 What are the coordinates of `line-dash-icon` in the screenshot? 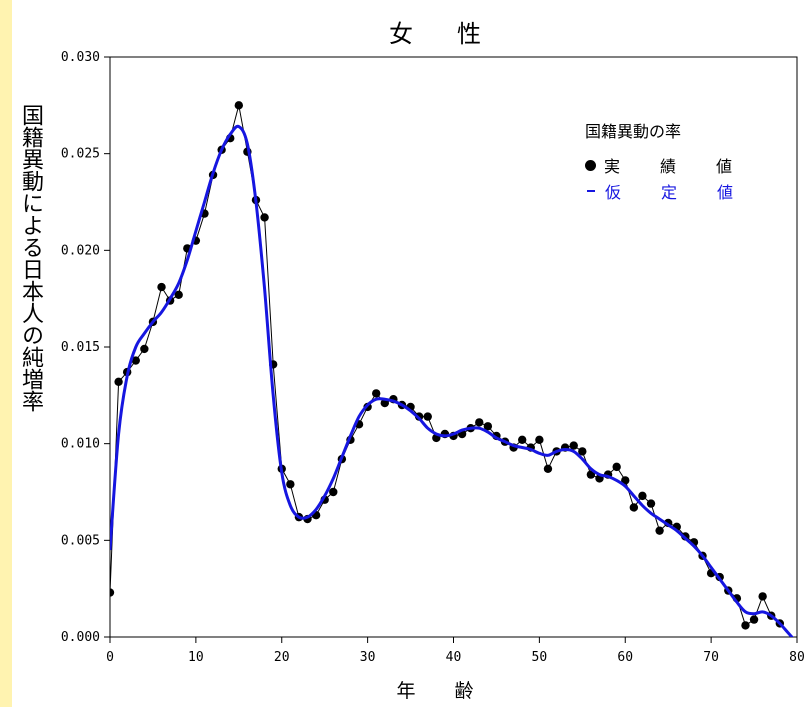 It's located at (591, 191).